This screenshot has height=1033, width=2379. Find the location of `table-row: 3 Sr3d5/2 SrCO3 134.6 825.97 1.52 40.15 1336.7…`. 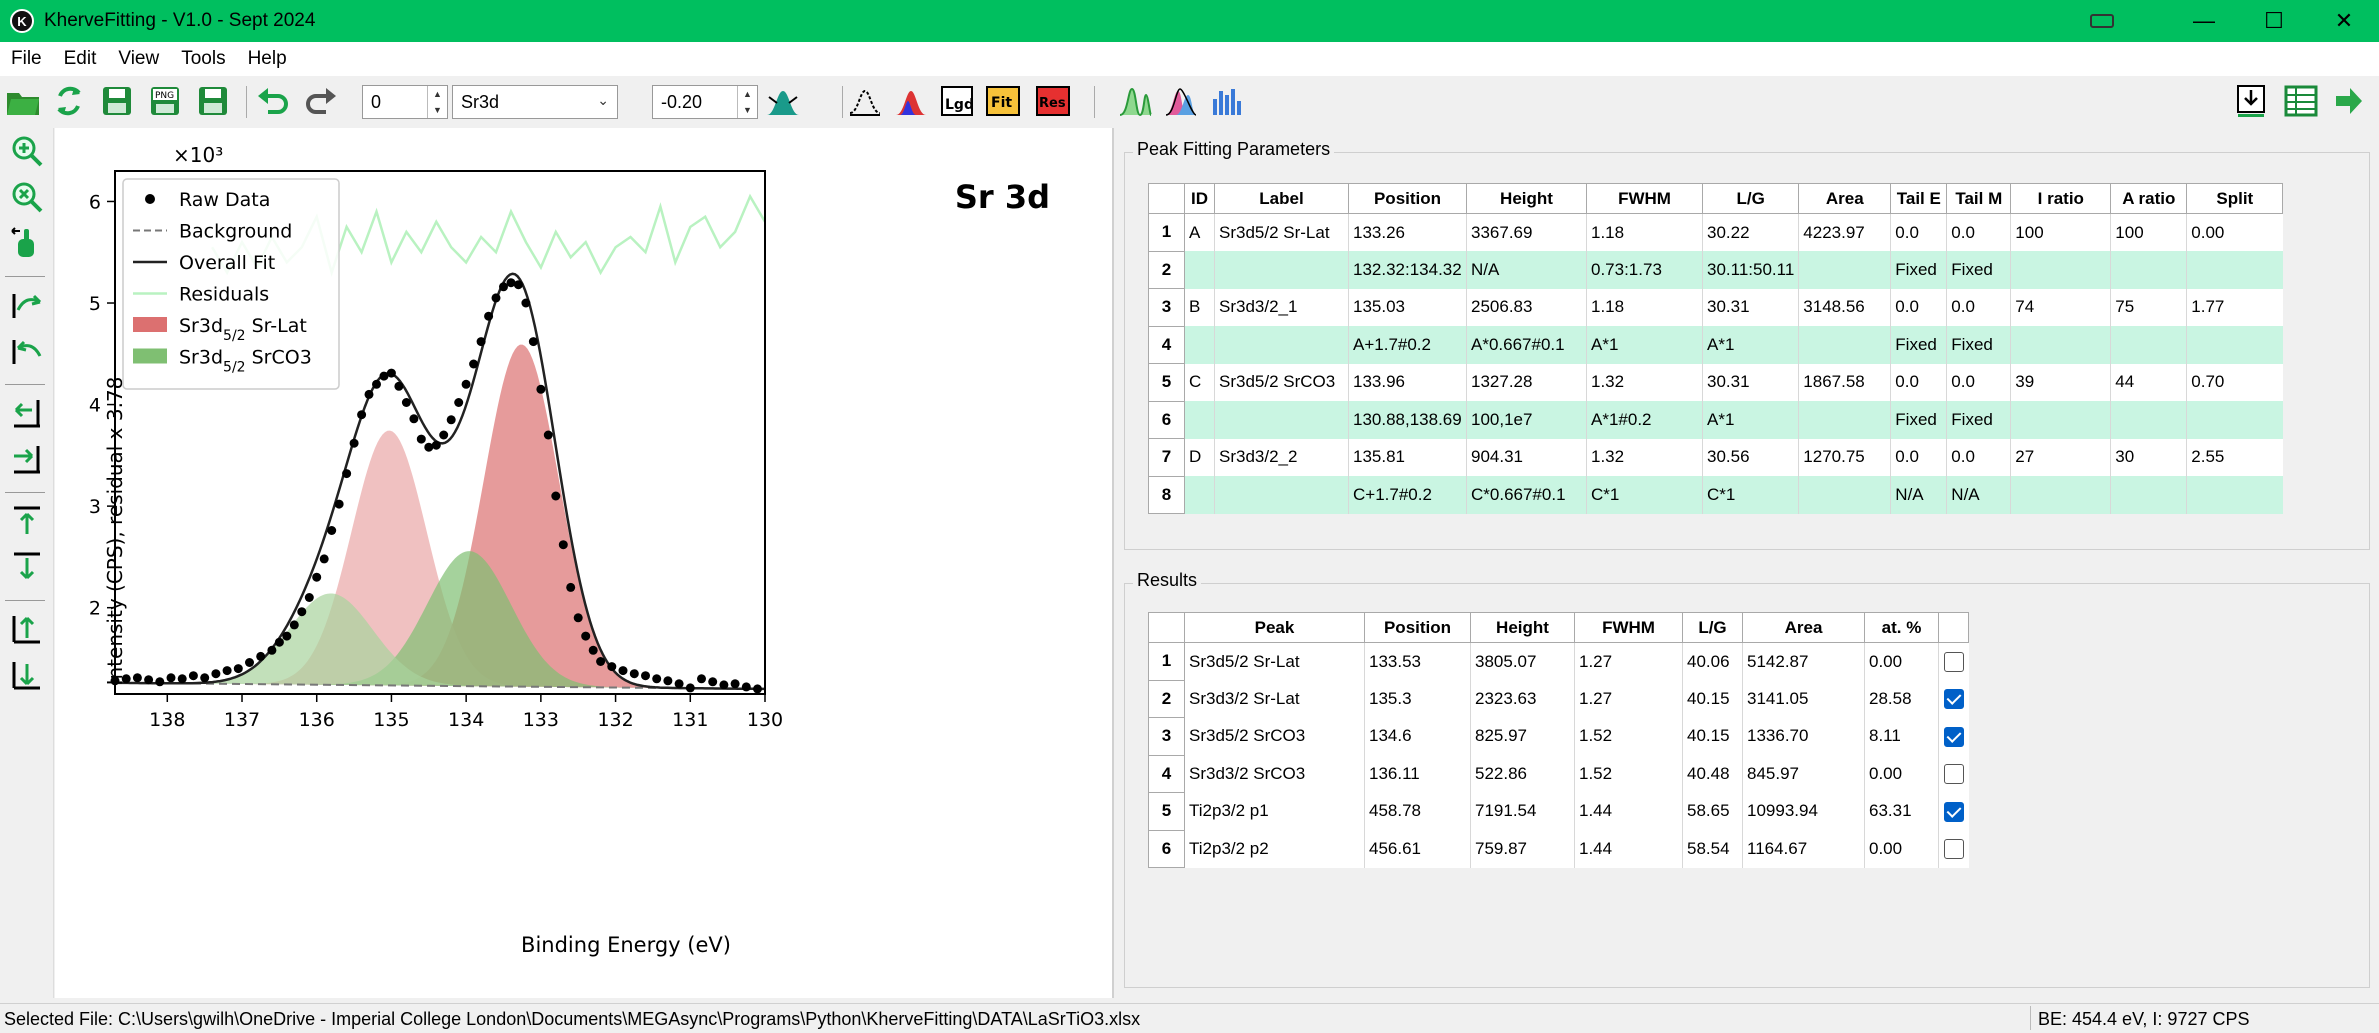

table-row: 3 Sr3d5/2 SrCO3 134.6 825.97 1.52 40.15 1336.7… is located at coordinates (1558, 736).